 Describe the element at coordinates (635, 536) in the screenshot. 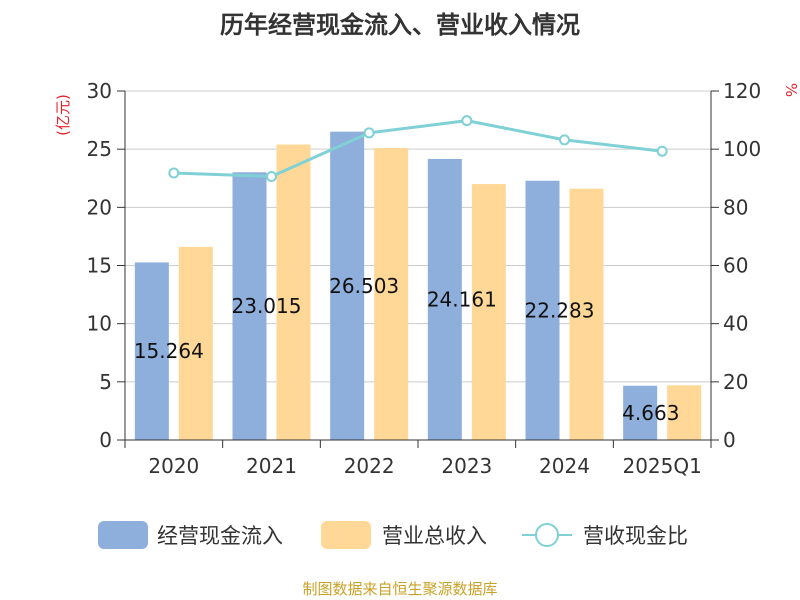

I see `legend-label-ratio: 营收现金比` at that location.